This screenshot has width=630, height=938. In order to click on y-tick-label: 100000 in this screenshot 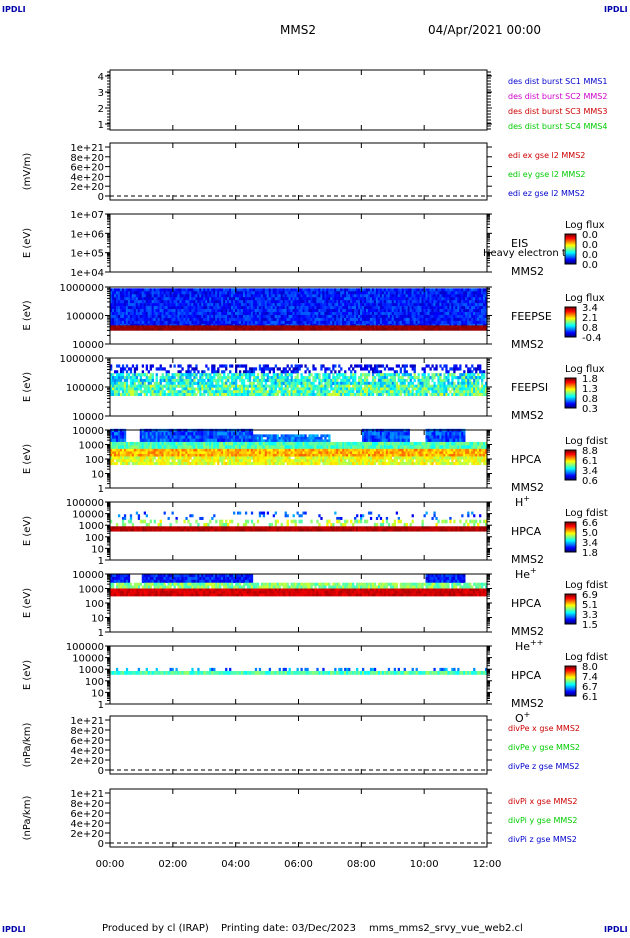, I will do `click(85, 317)`.